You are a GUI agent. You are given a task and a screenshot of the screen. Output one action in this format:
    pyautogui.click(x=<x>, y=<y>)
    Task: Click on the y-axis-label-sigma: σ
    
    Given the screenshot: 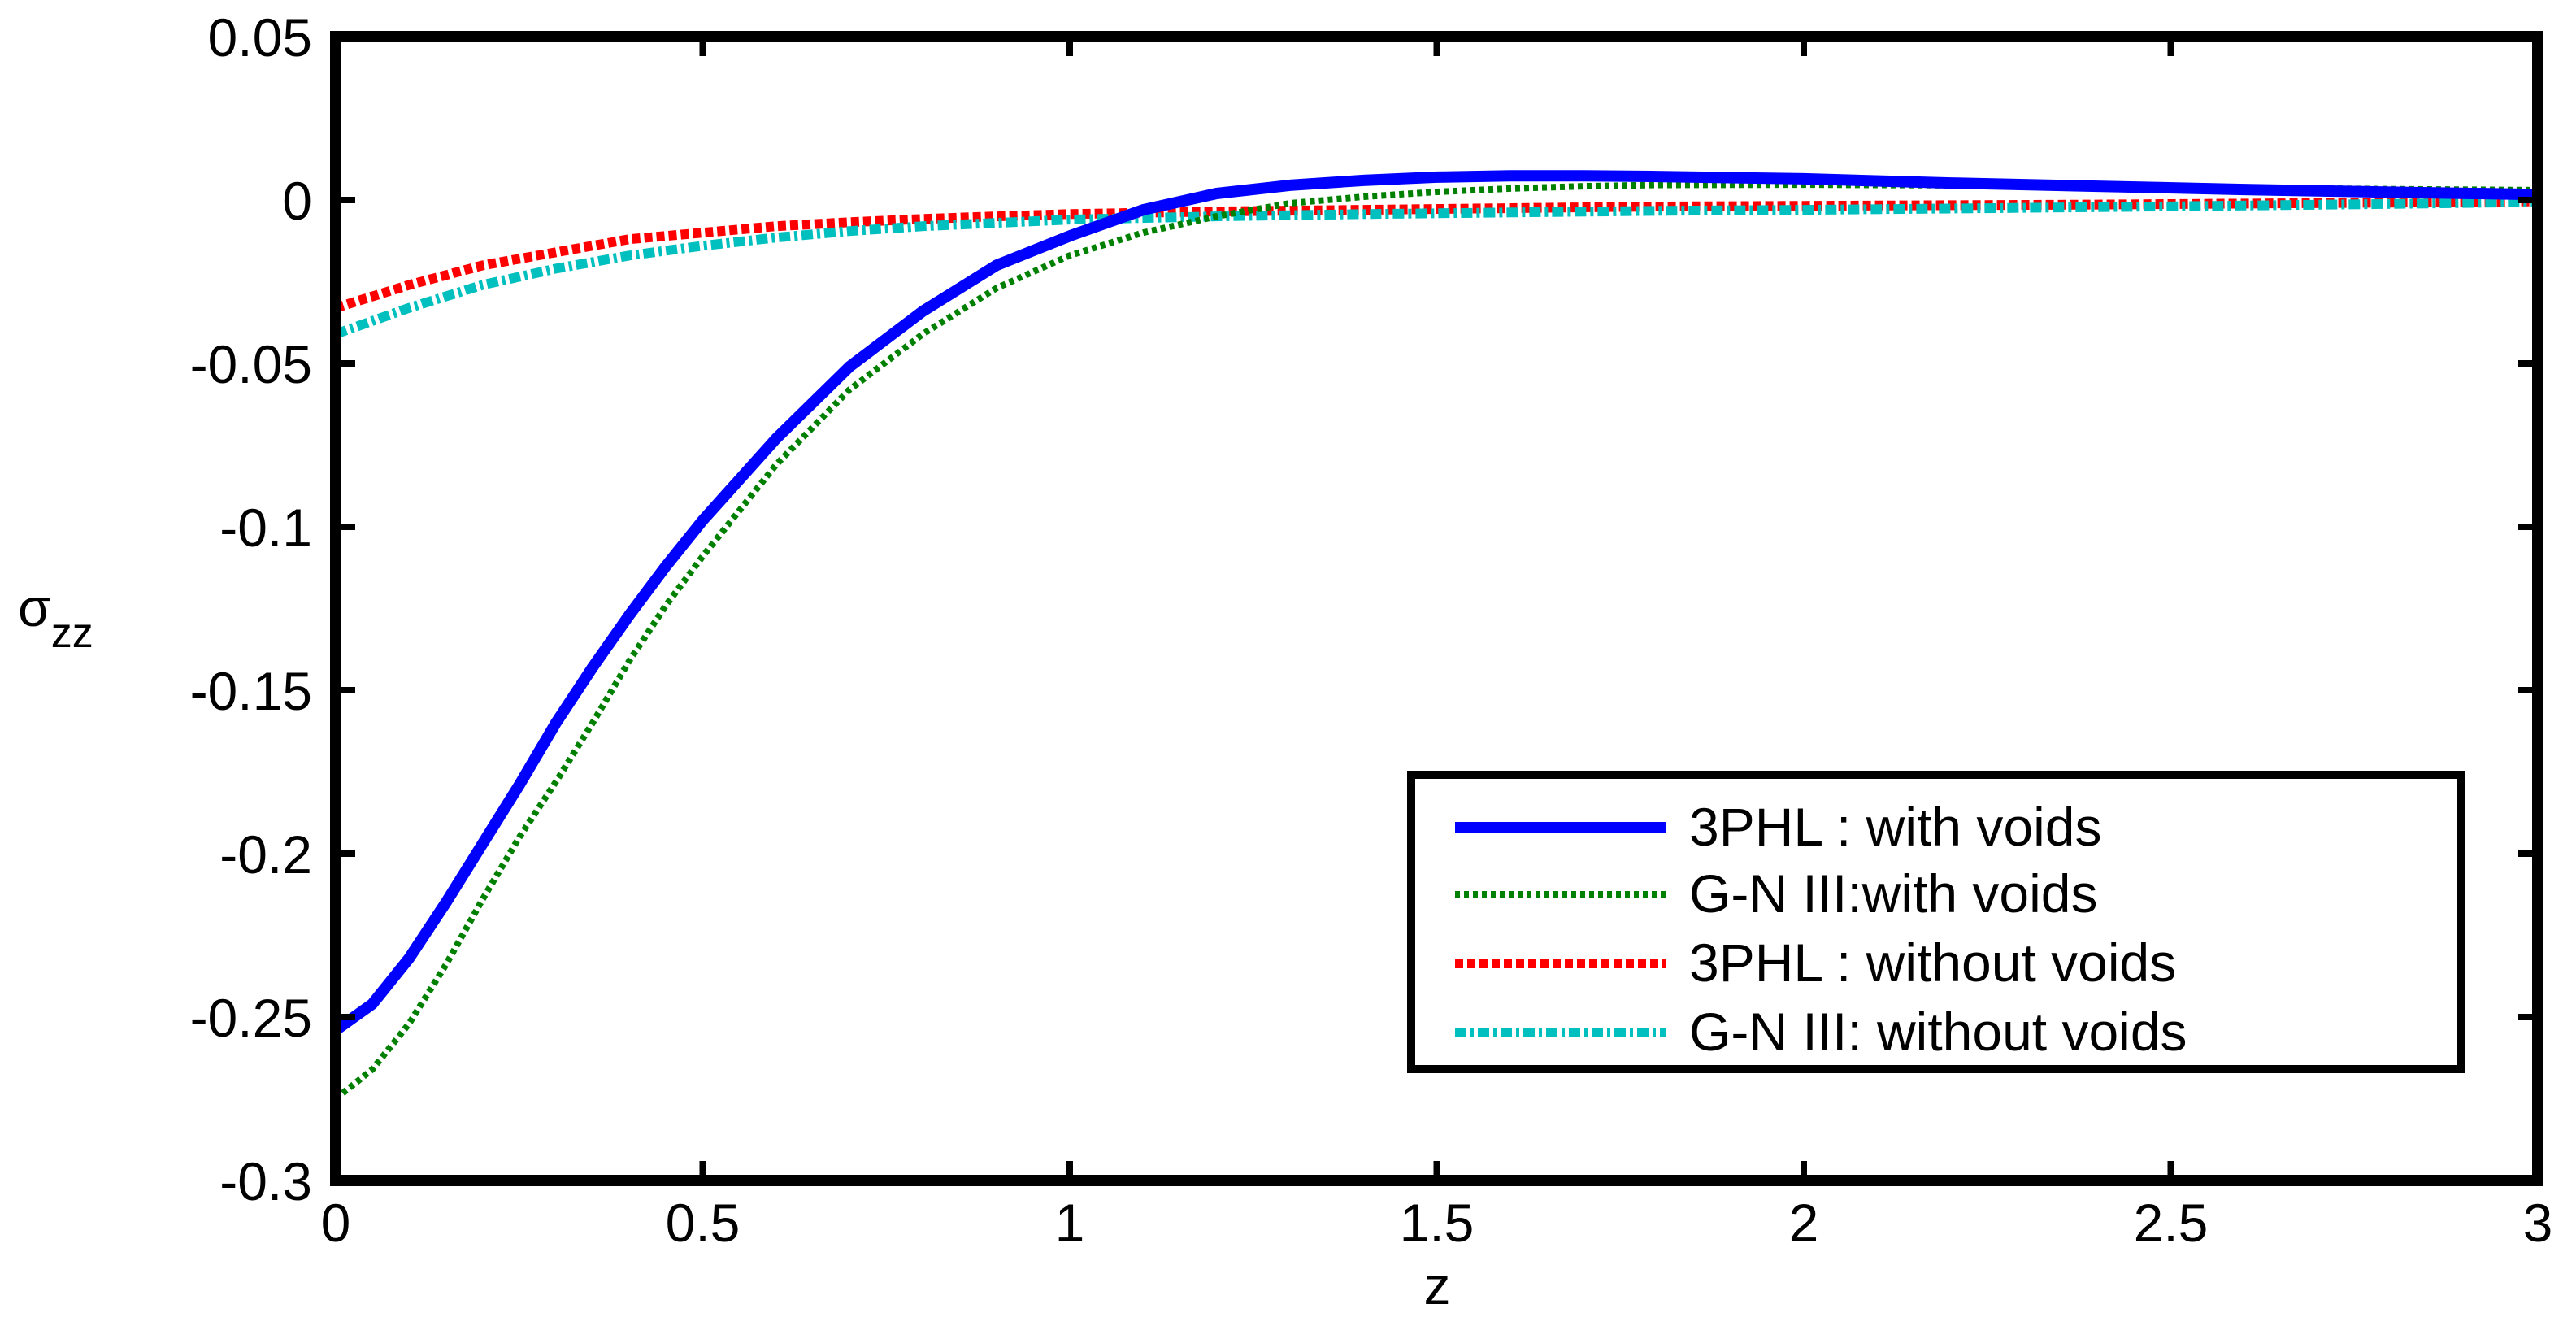 What is the action you would take?
    pyautogui.click(x=34, y=607)
    